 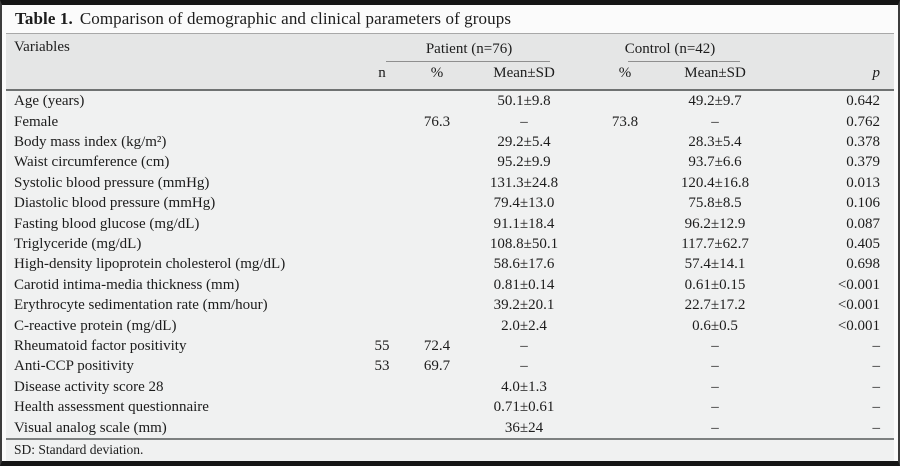 What do you see at coordinates (524, 305) in the screenshot?
I see `patient-mean-cell: 39.2±20.1` at bounding box center [524, 305].